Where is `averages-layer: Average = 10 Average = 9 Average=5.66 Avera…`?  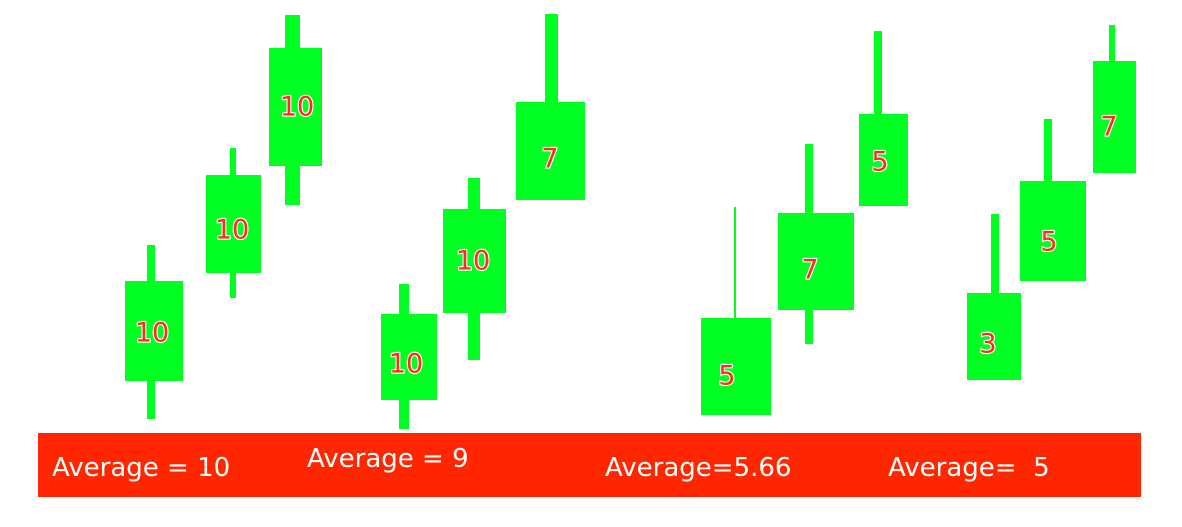
averages-layer: Average = 10 Average = 9 Average=5.66 Avera… is located at coordinates (551, 463).